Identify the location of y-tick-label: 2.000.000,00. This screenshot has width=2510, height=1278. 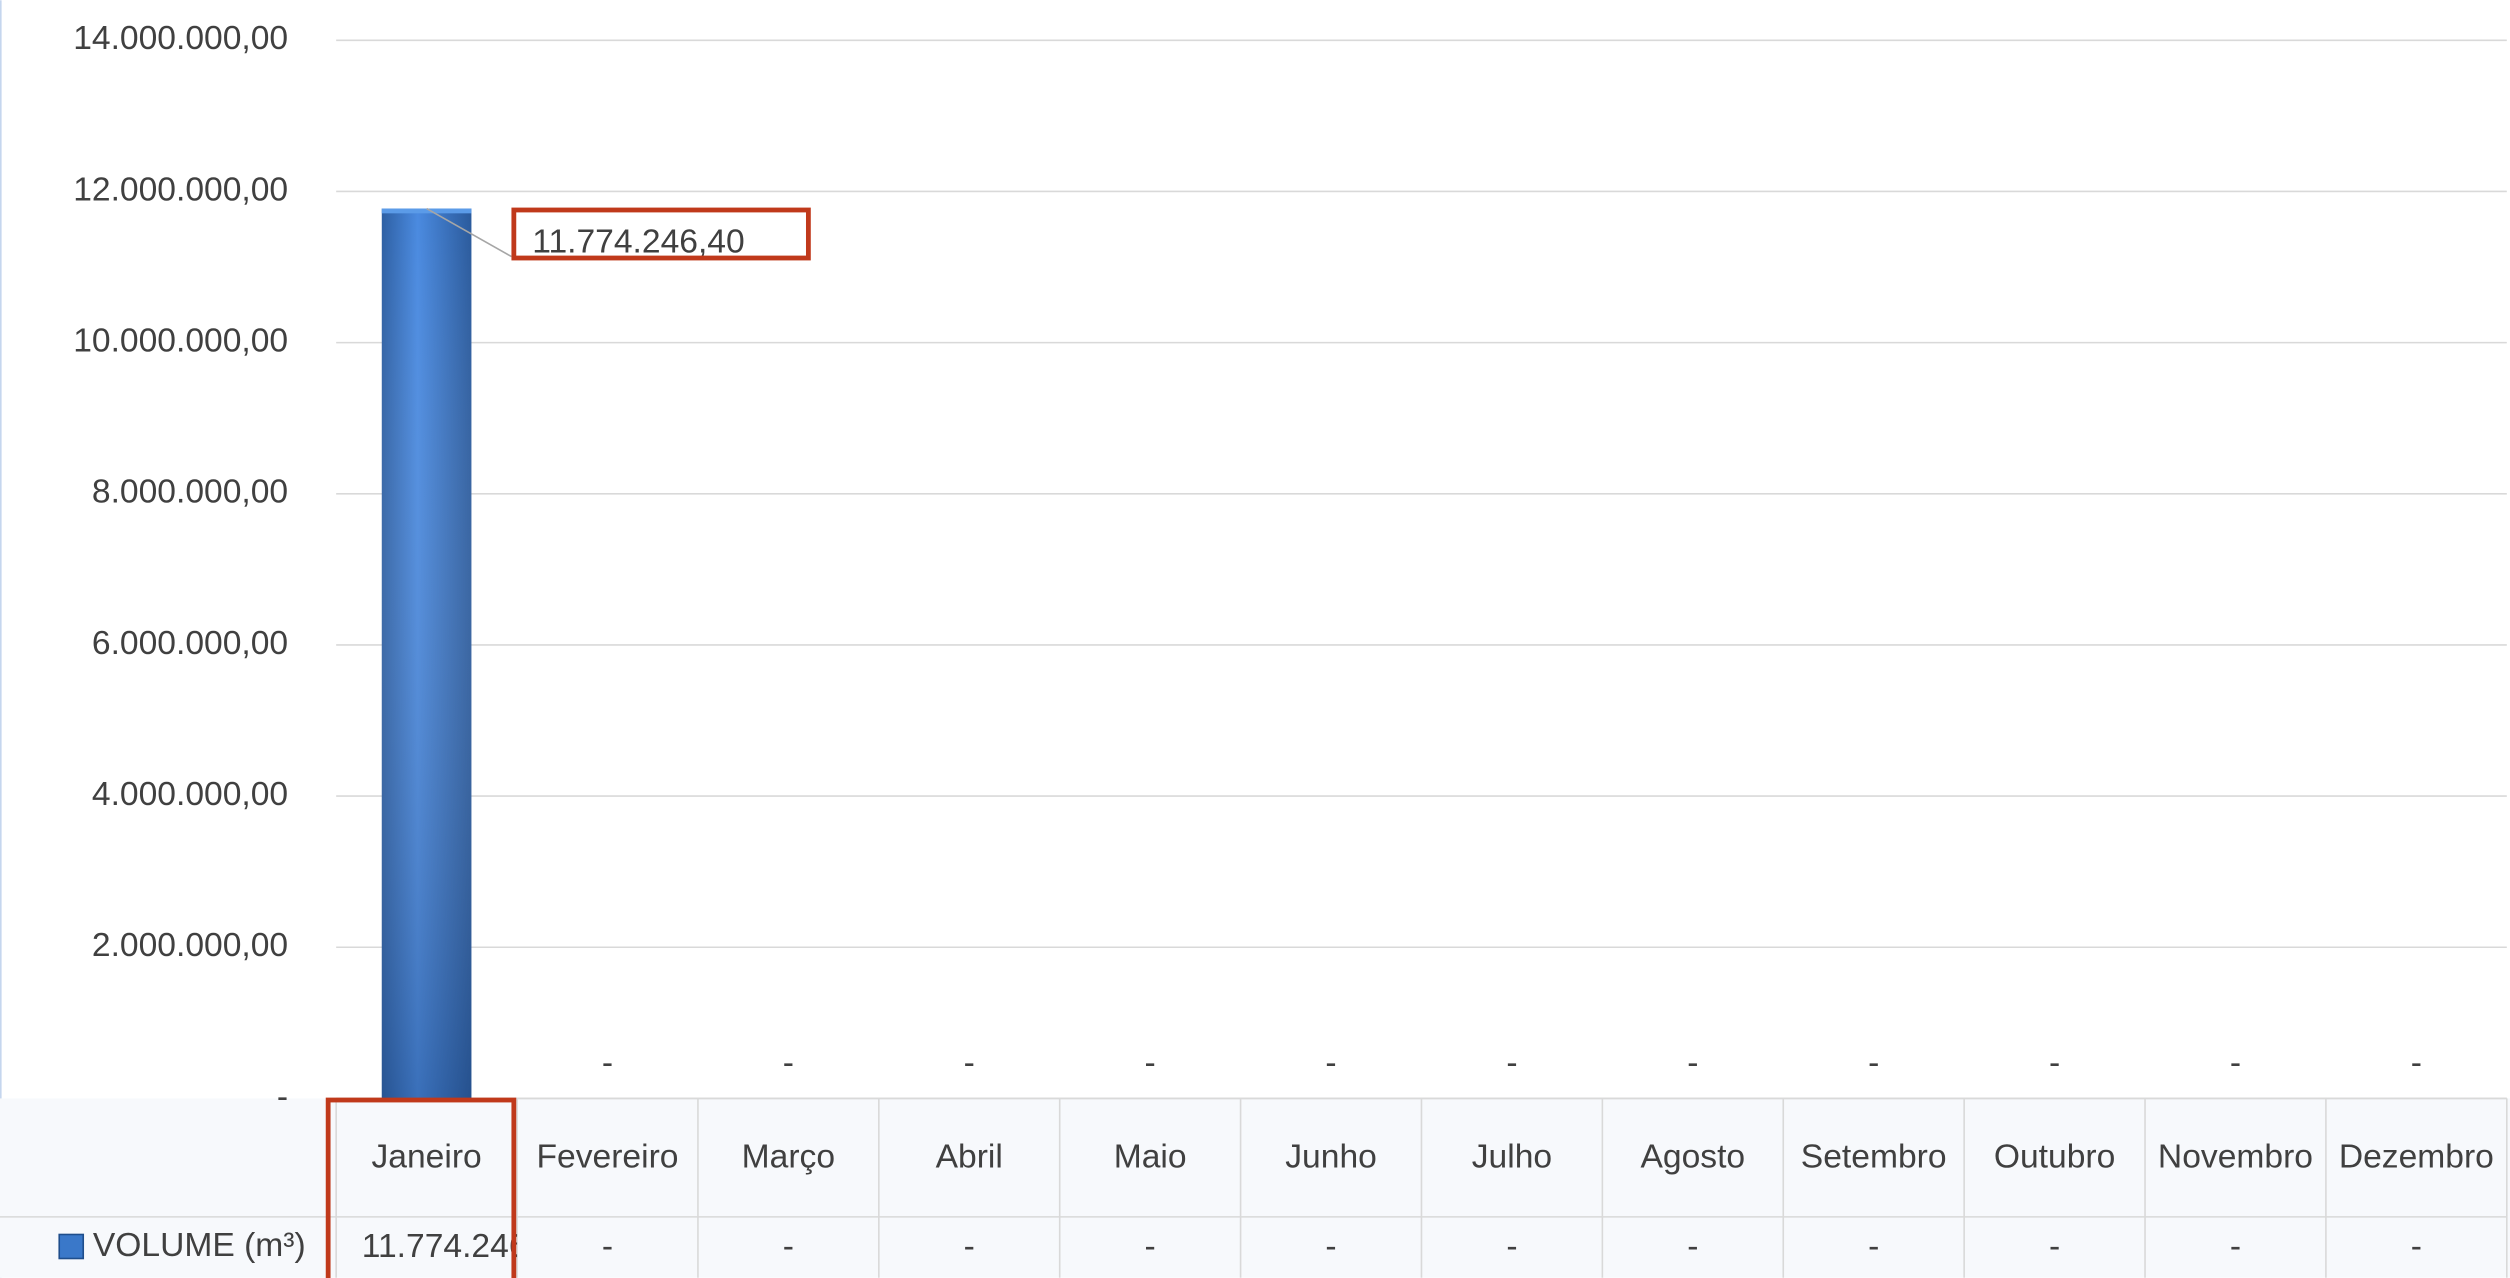
(190, 945).